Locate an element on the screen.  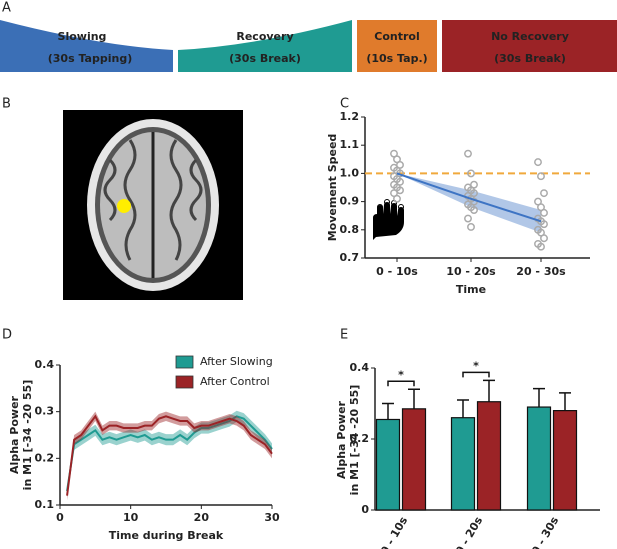
panel-label: D is located at coordinates (7, 335).